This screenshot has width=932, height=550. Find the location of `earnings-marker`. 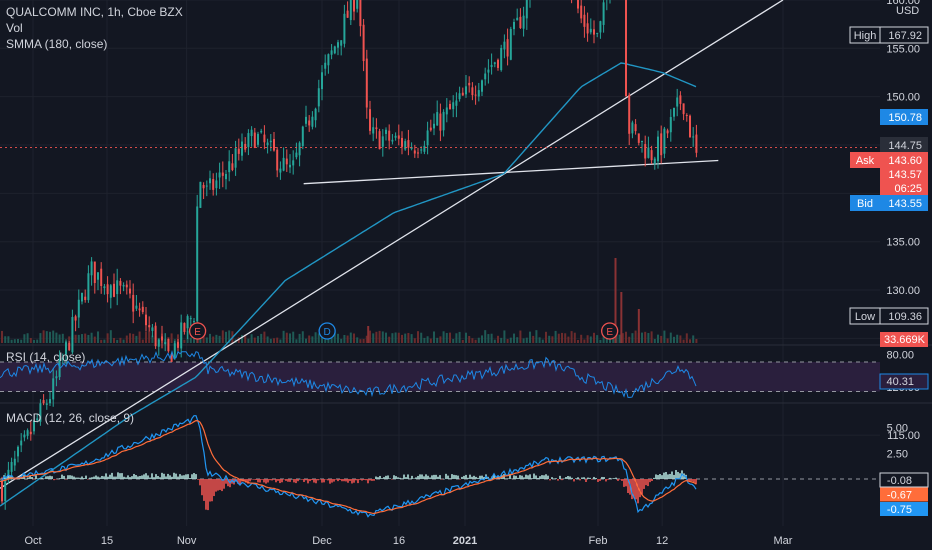

earnings-marker is located at coordinates (197, 331).